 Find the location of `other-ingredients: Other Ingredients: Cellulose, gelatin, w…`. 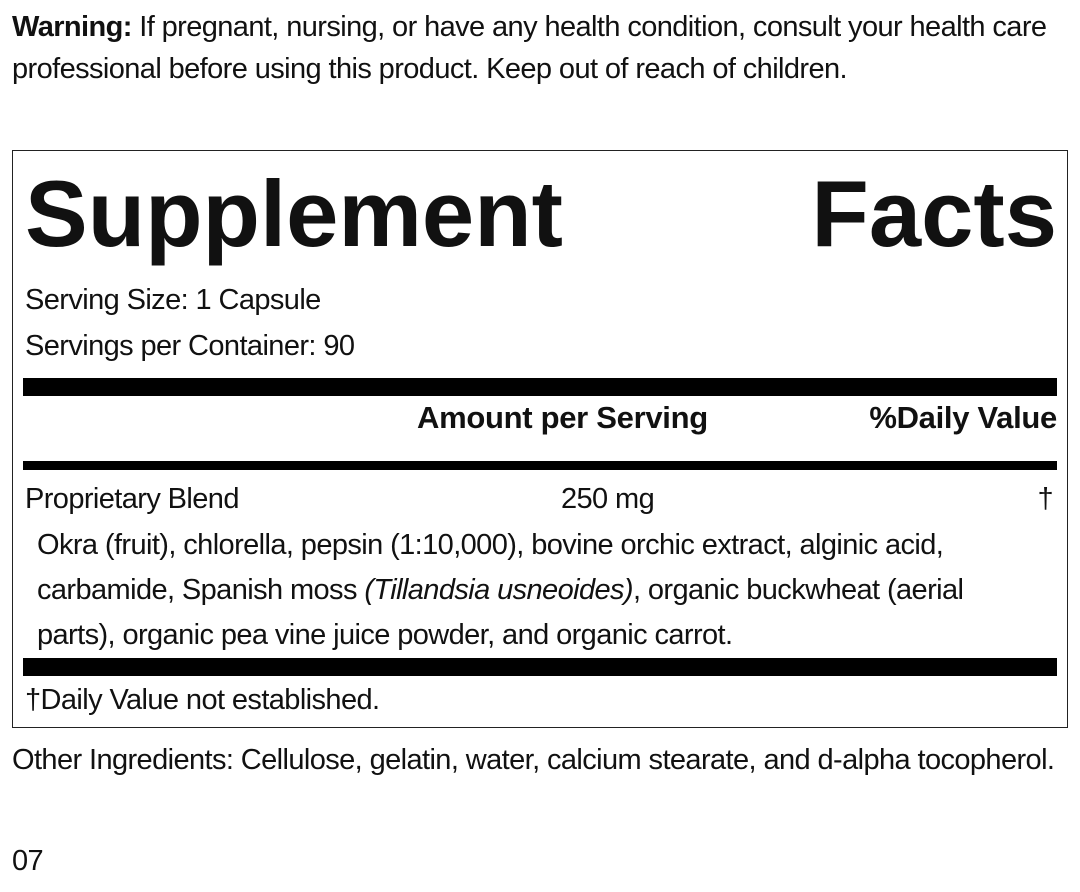

other-ingredients: Other Ingredients: Cellulose, gelatin, w… is located at coordinates (533, 760).